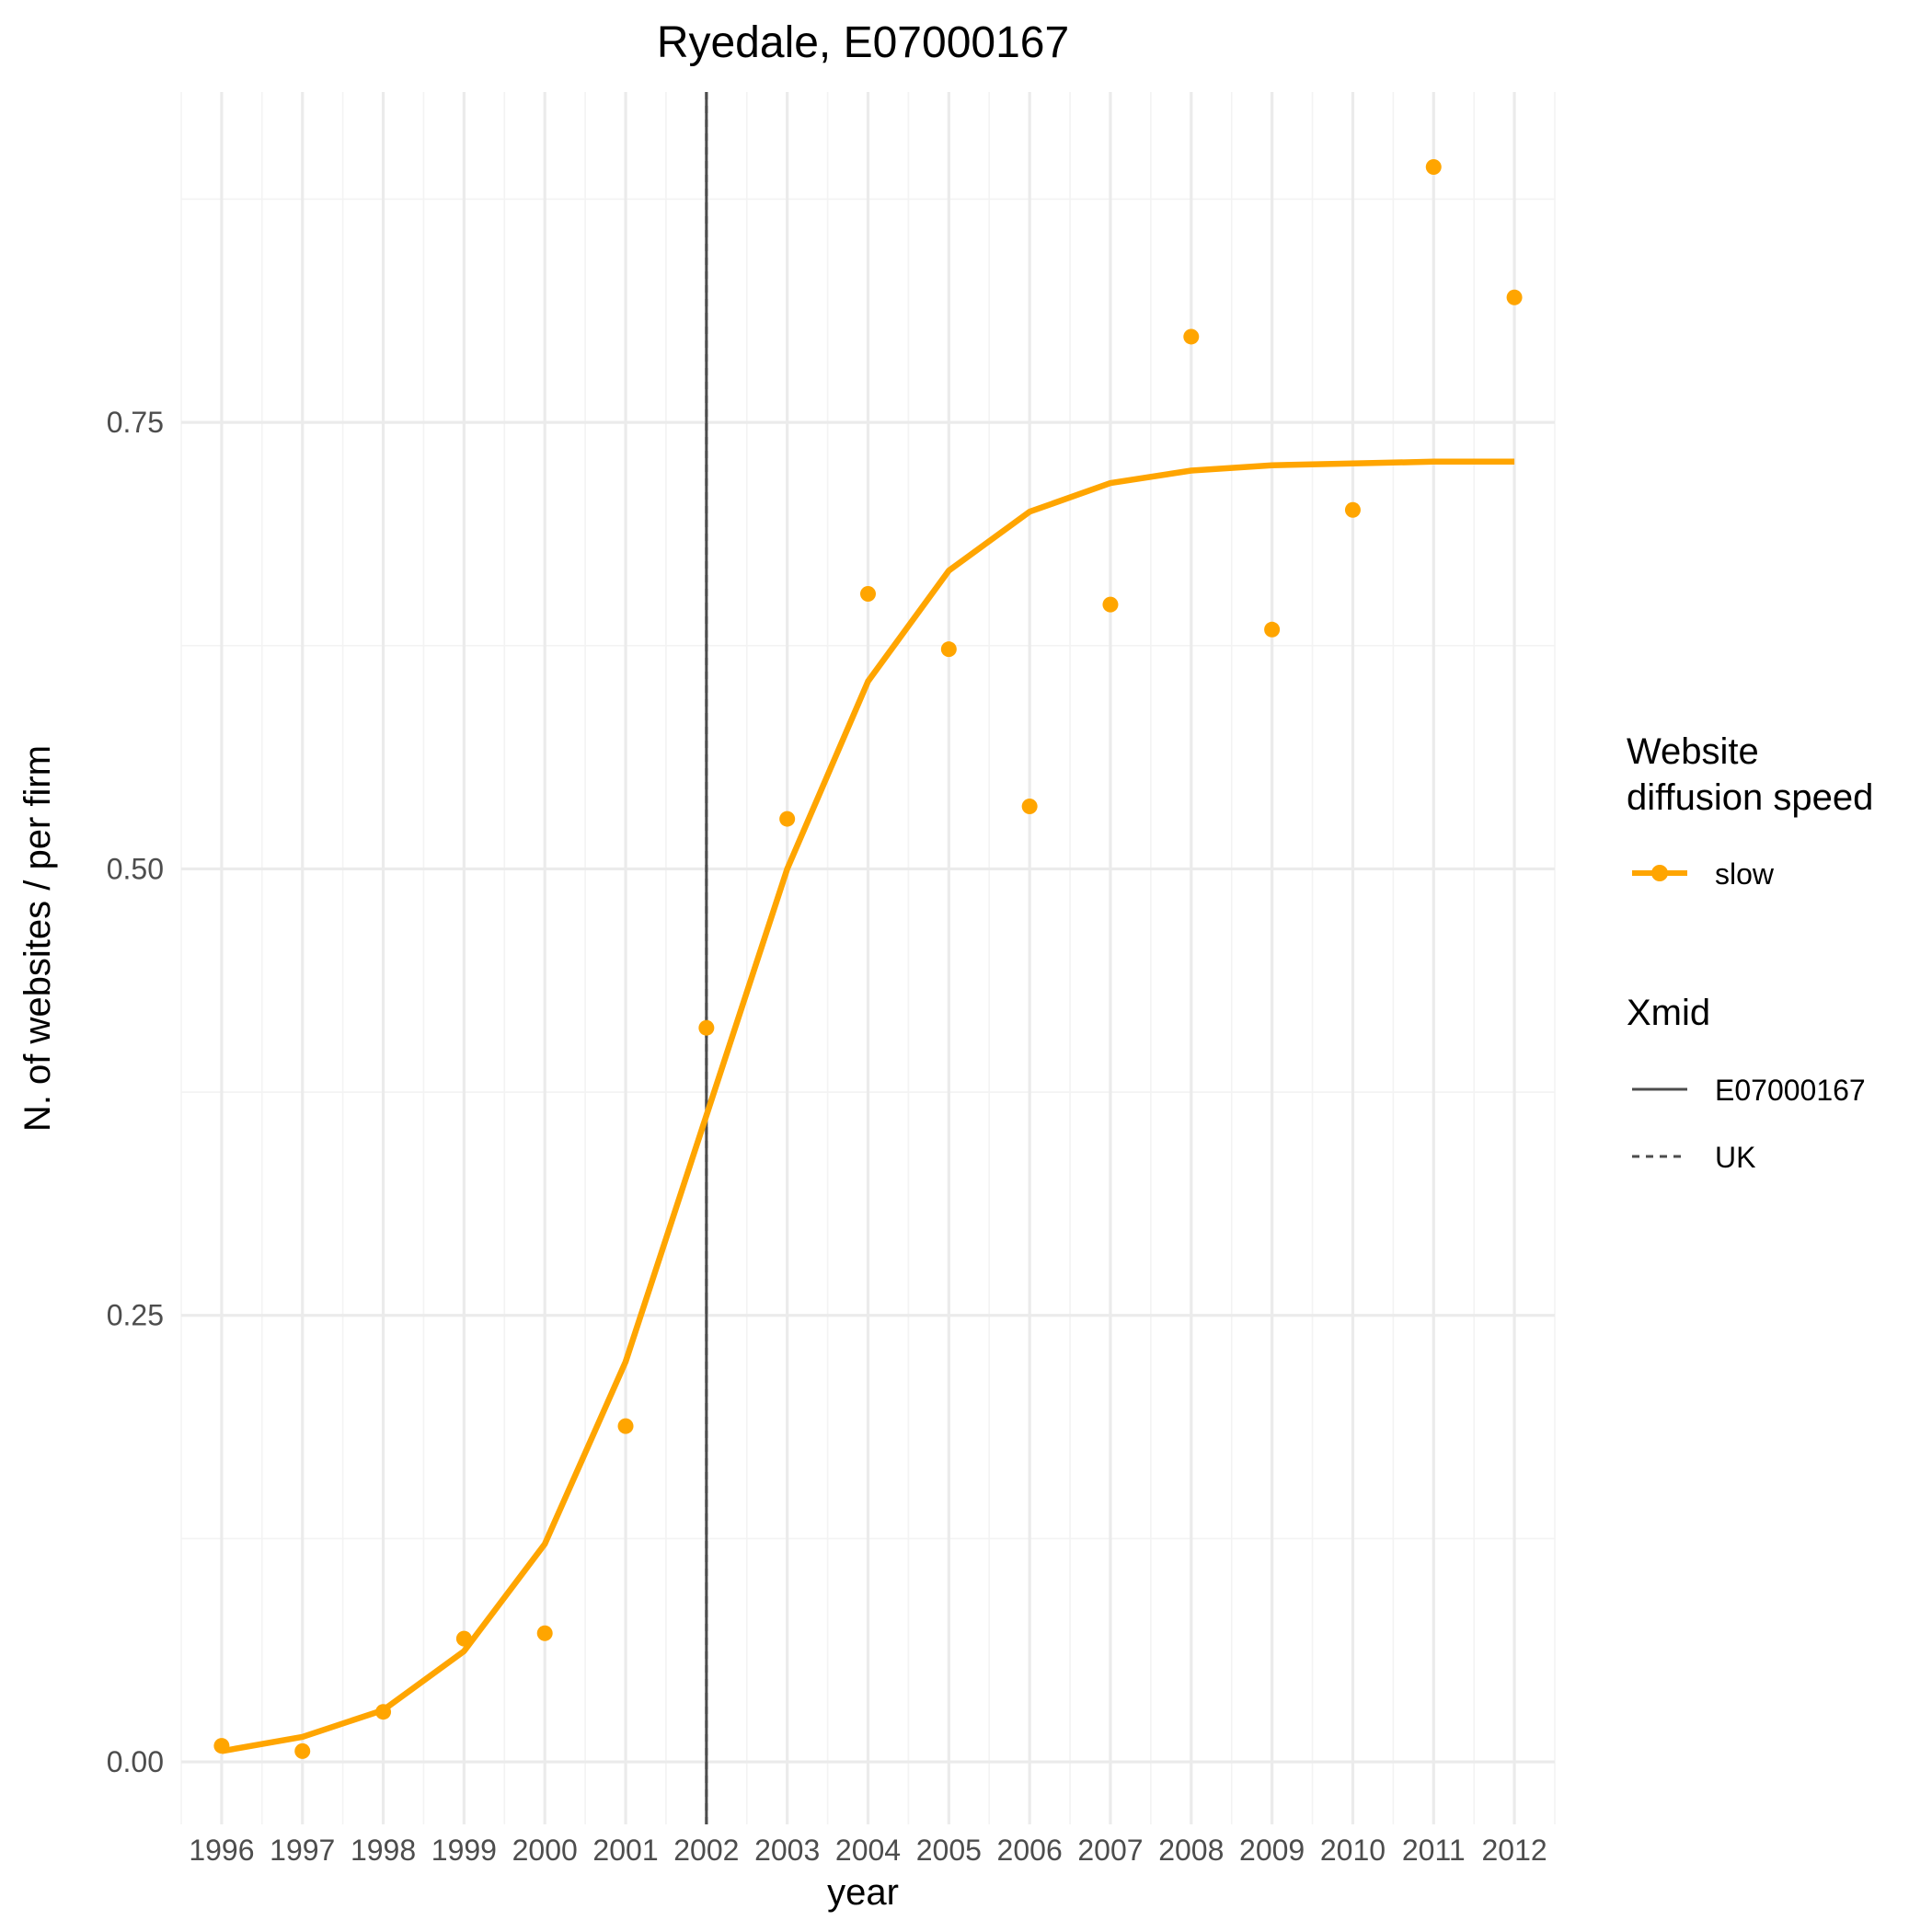 The image size is (1932, 1932). Describe the element at coordinates (863, 42) in the screenshot. I see `chart-title: Ryedale, E07000167` at that location.